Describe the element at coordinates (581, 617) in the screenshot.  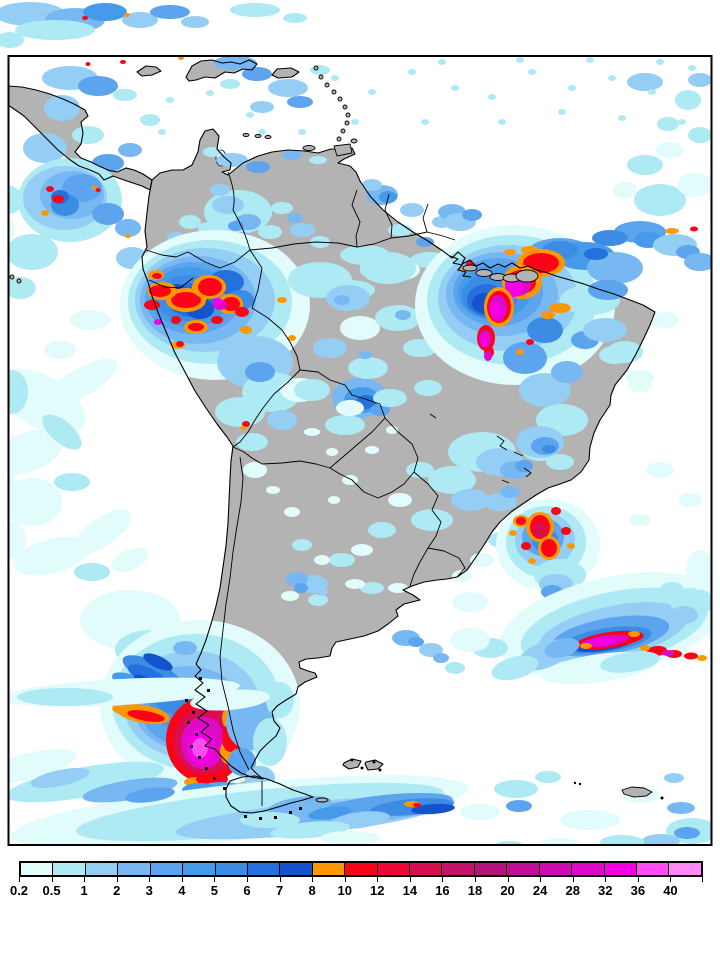
I see `precip-south-atlantic-front` at that location.